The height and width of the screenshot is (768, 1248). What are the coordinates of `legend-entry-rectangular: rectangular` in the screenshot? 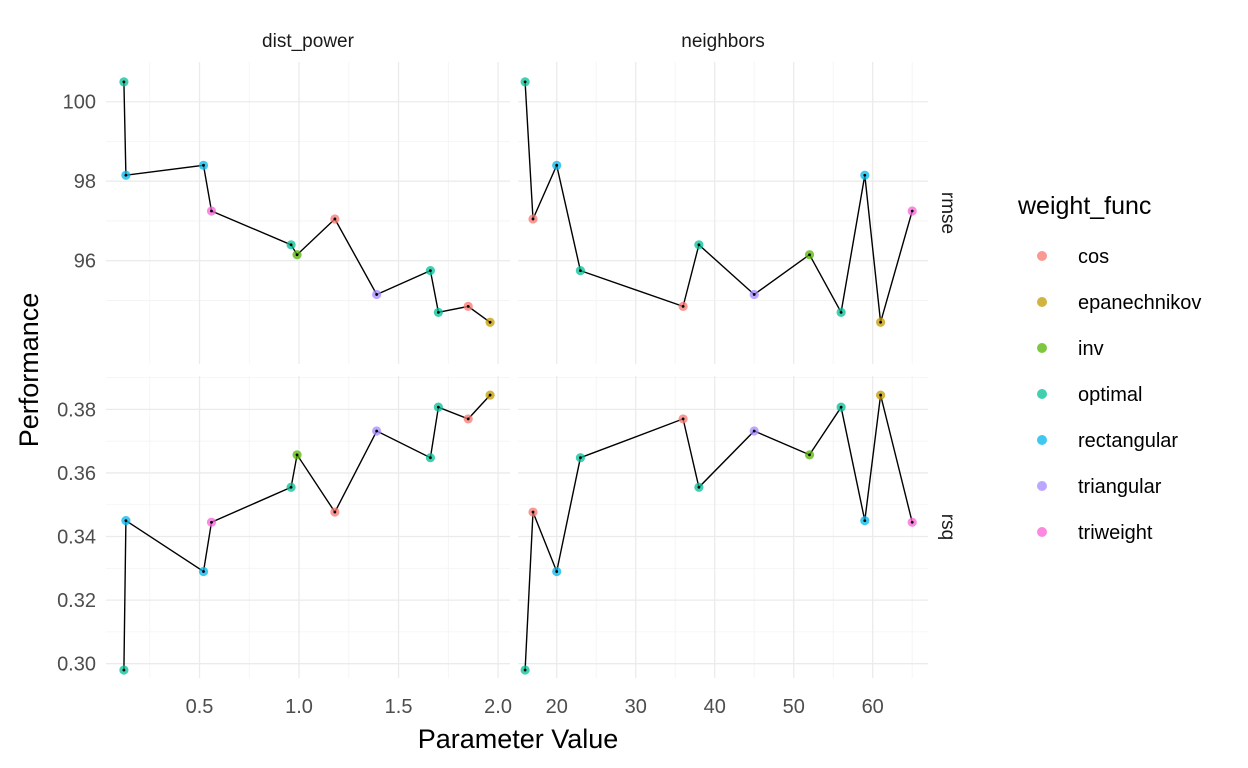 It's located at (1107, 441).